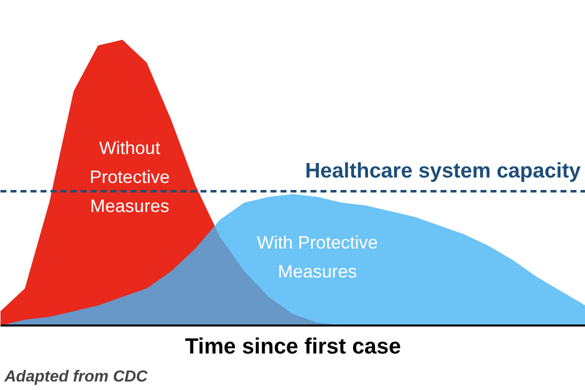  I want to click on text: Adapted from CDC, so click(76, 377).